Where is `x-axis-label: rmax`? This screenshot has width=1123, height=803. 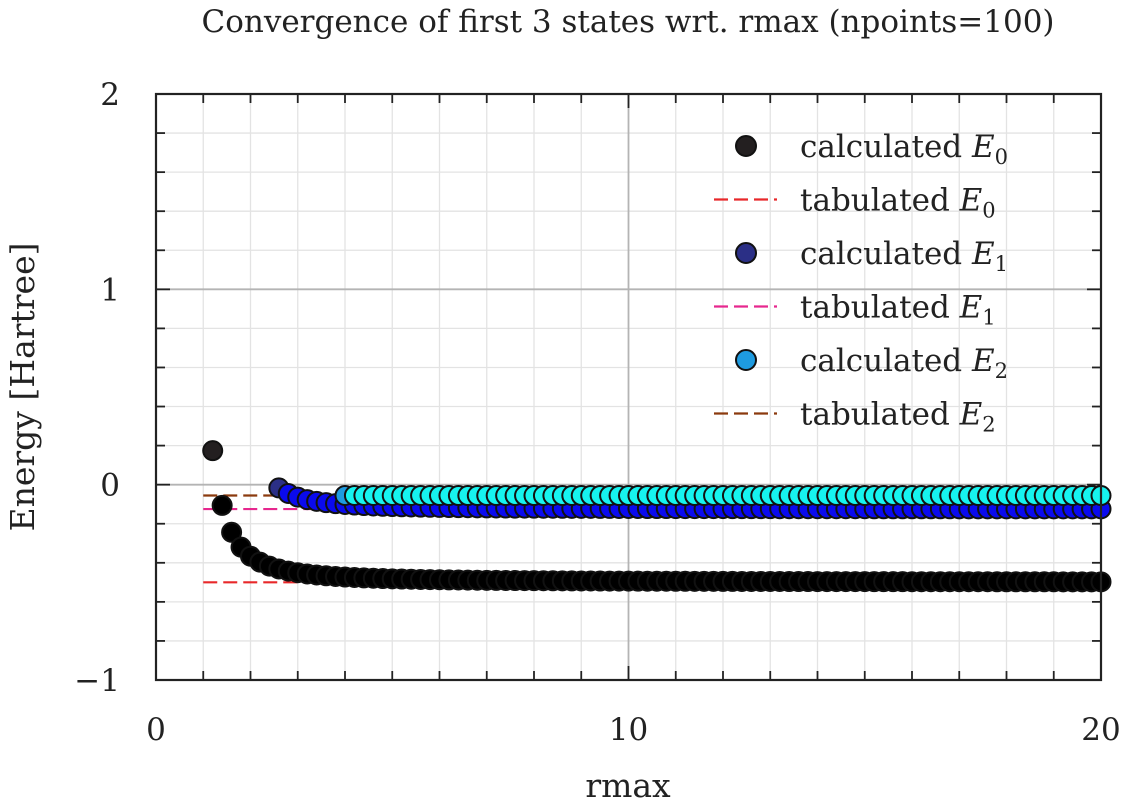 x-axis-label: rmax is located at coordinates (628, 784).